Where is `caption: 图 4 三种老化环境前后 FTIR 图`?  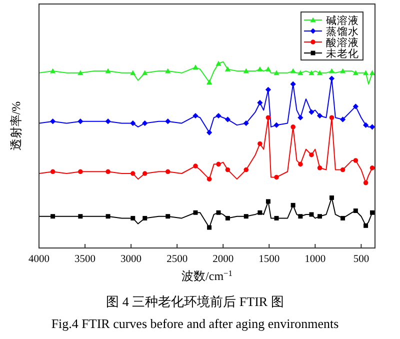
caption: 图 4 三种老化环境前后 FTIR 图 is located at coordinates (195, 301).